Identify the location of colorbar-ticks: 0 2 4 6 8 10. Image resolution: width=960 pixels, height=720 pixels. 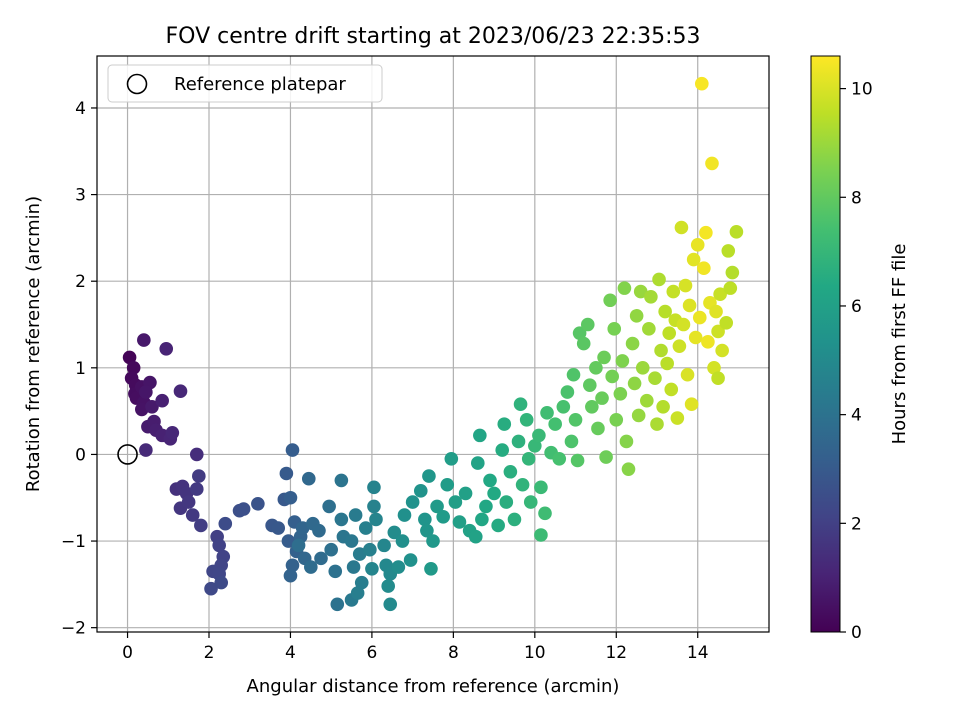
(856, 361).